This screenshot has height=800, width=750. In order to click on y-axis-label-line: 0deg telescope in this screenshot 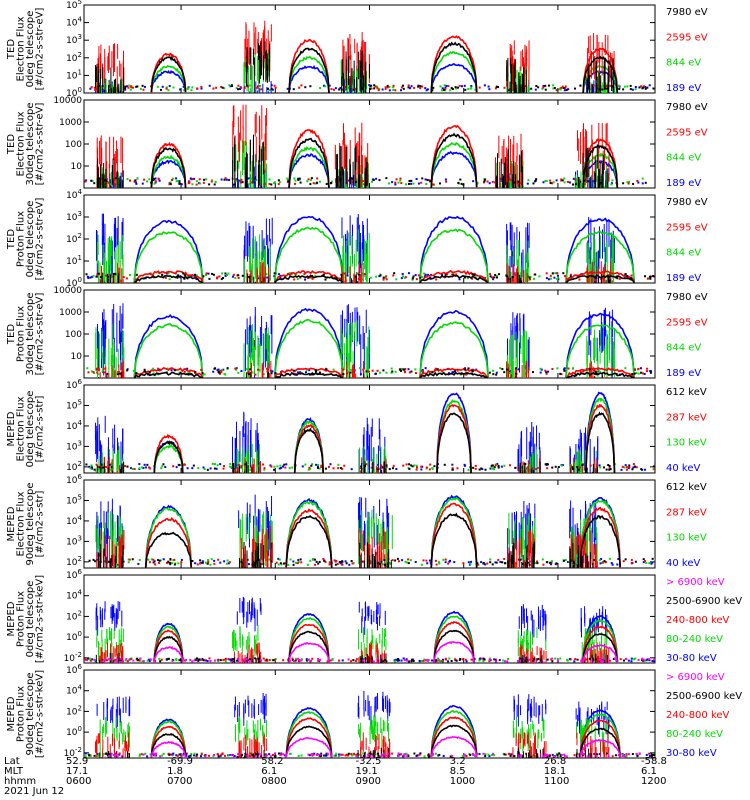, I will do `click(30, 49)`.